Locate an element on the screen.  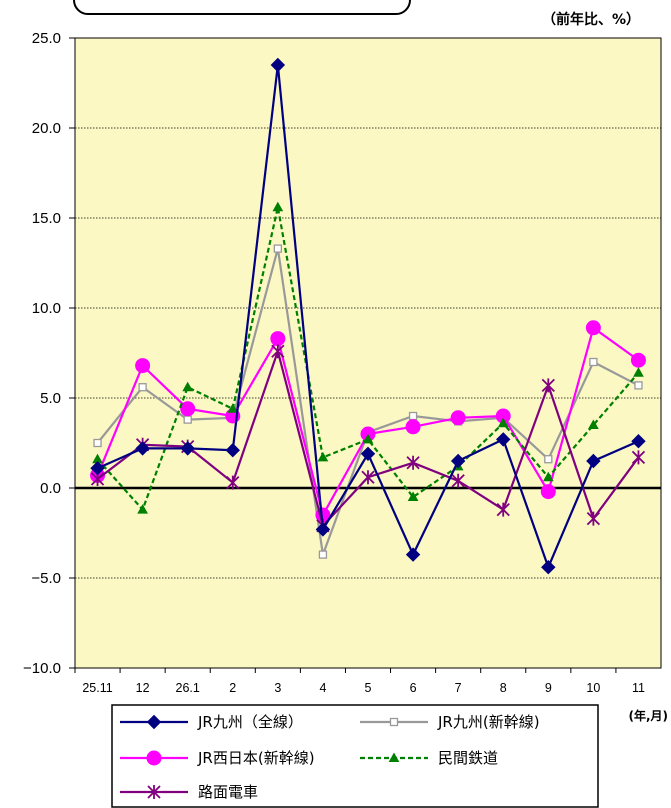
x-tick-label: 5 is located at coordinates (368, 688).